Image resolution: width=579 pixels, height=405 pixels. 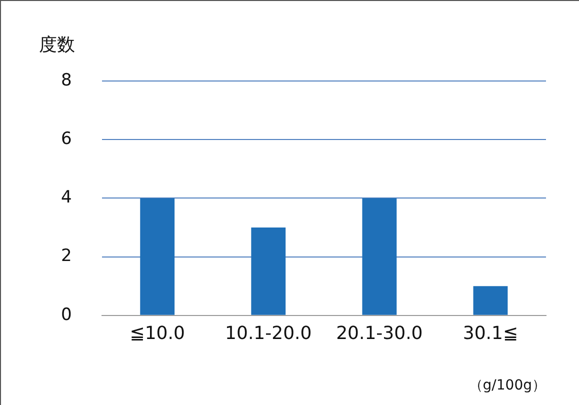 I want to click on y-tick-label: 0, so click(x=66, y=314).